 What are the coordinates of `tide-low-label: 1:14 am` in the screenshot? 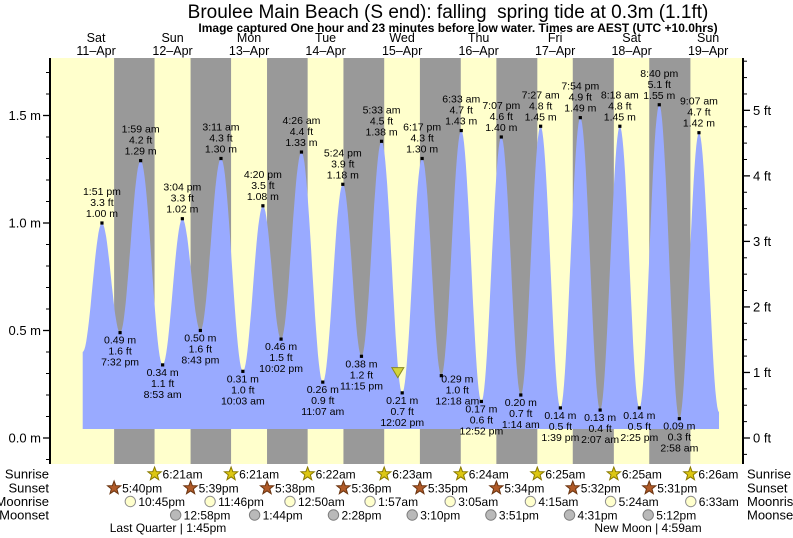 It's located at (521, 425).